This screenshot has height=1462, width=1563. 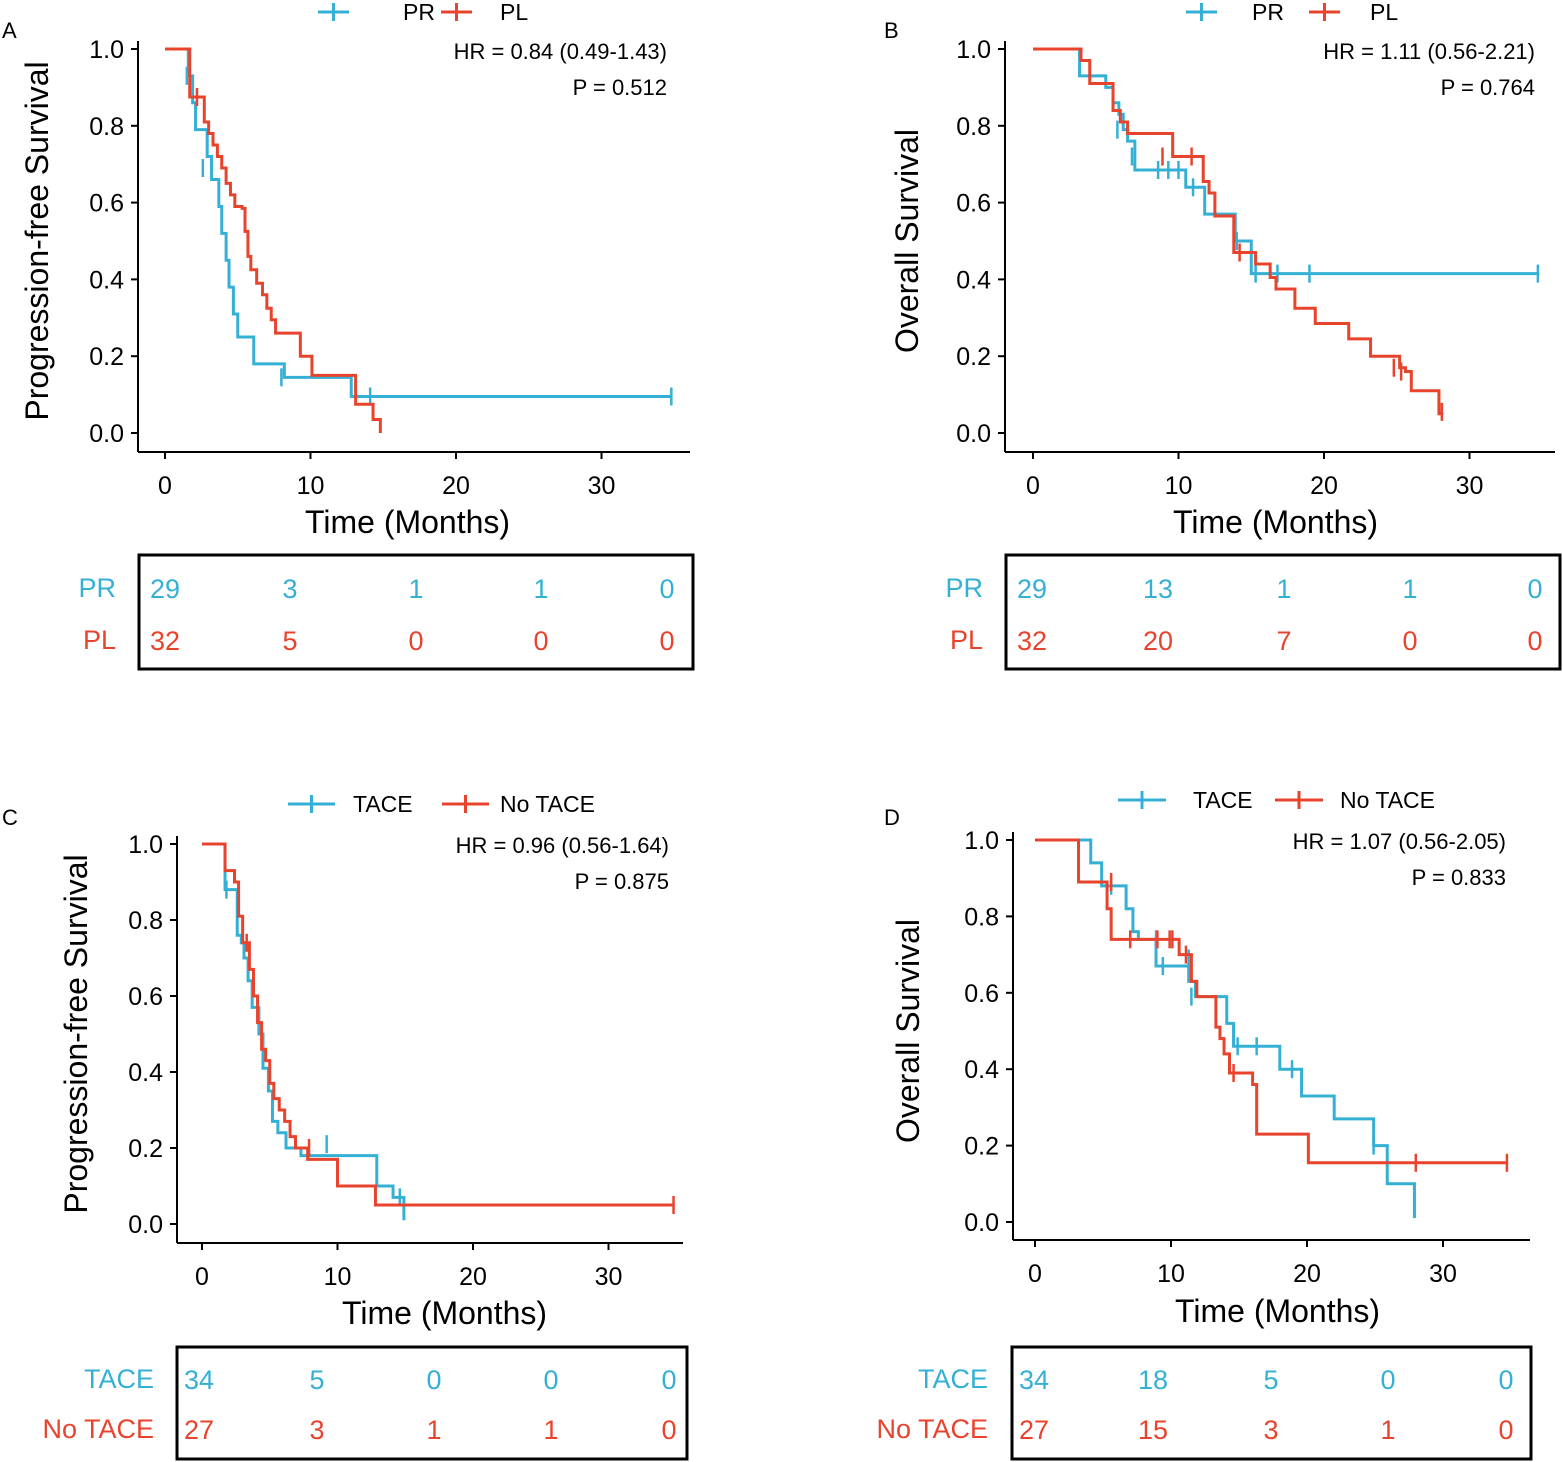 What do you see at coordinates (953, 1379) in the screenshot?
I see `risk-table-row-label: TACE` at bounding box center [953, 1379].